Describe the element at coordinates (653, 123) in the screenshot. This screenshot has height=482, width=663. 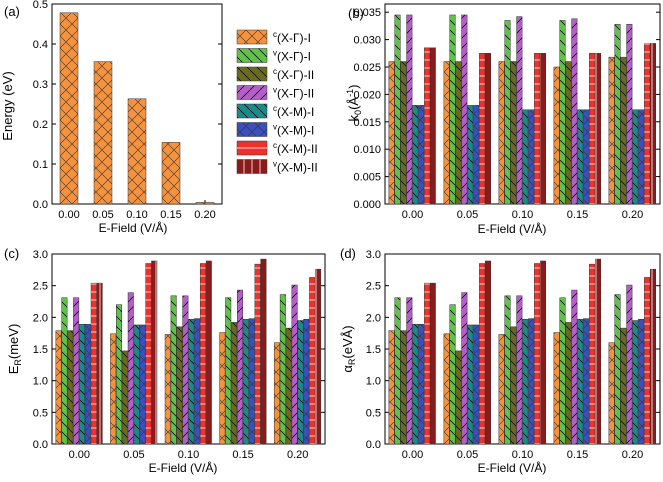
I see `bar-b-7-4-hatch` at that location.